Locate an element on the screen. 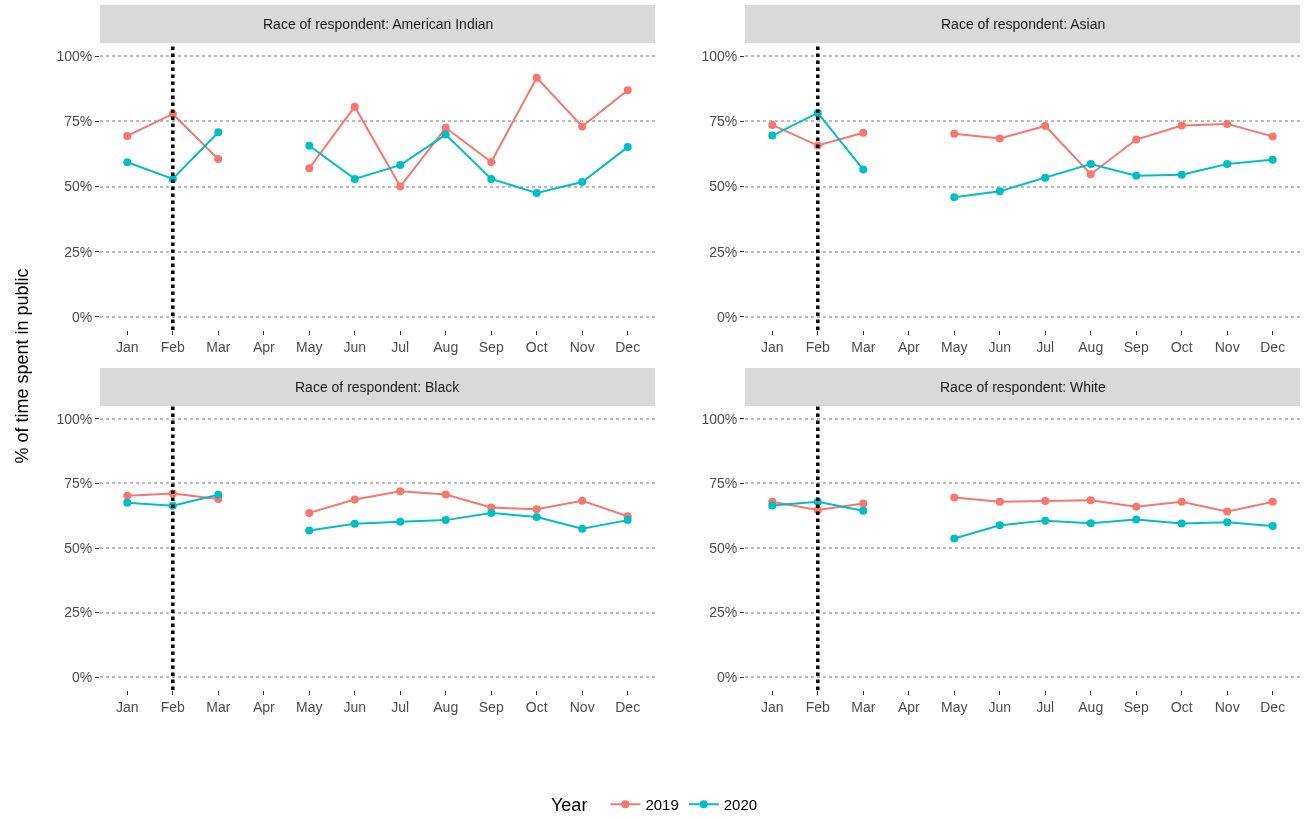 The image size is (1312, 819). x-tick-label: May is located at coordinates (954, 346).